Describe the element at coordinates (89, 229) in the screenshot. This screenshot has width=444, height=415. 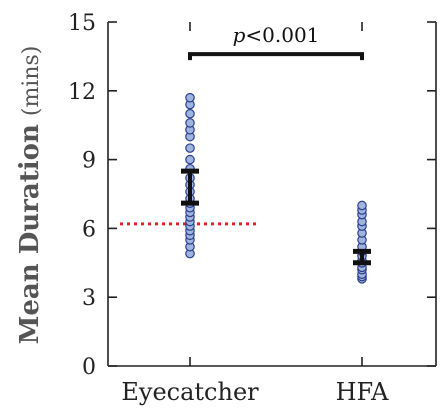
I see `y-tick-label-6: 6` at that location.